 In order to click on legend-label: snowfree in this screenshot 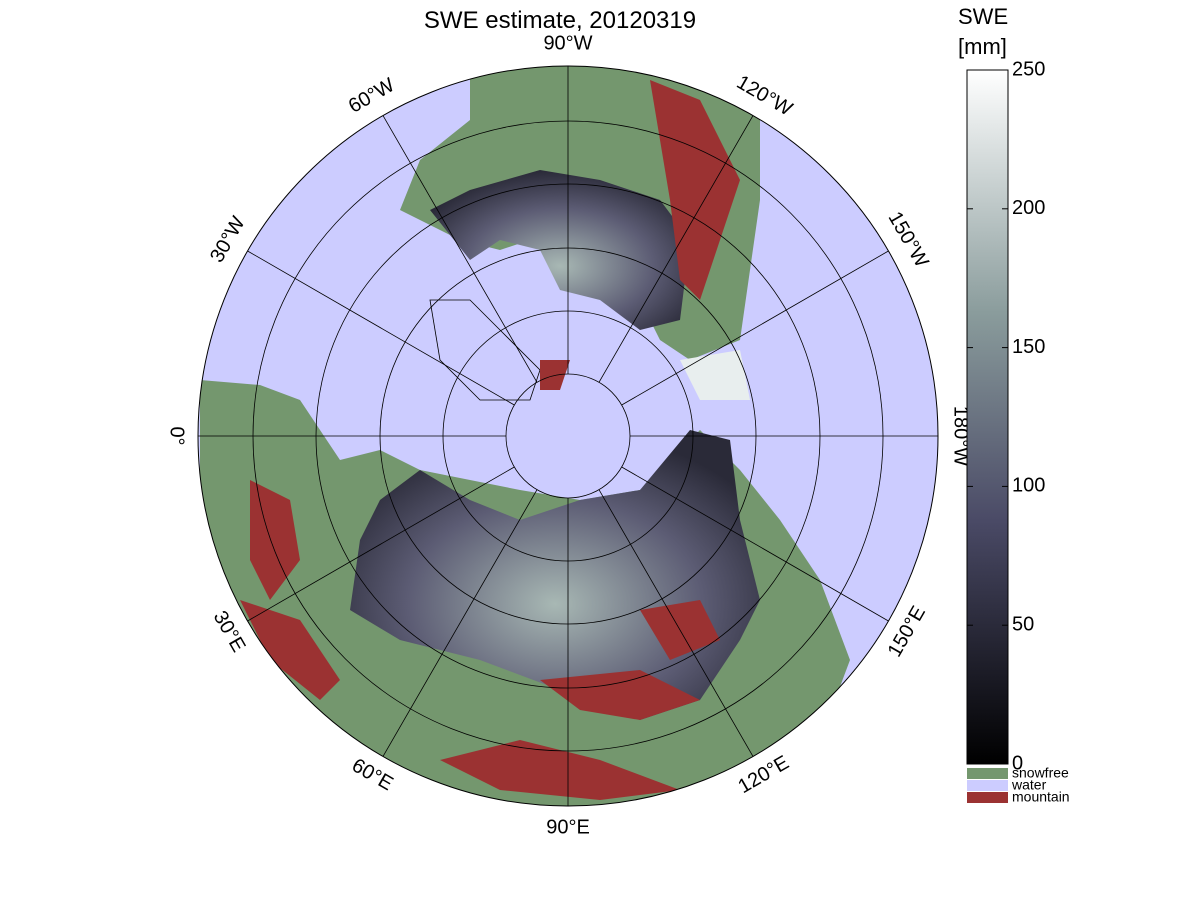, I will do `click(1040, 773)`.